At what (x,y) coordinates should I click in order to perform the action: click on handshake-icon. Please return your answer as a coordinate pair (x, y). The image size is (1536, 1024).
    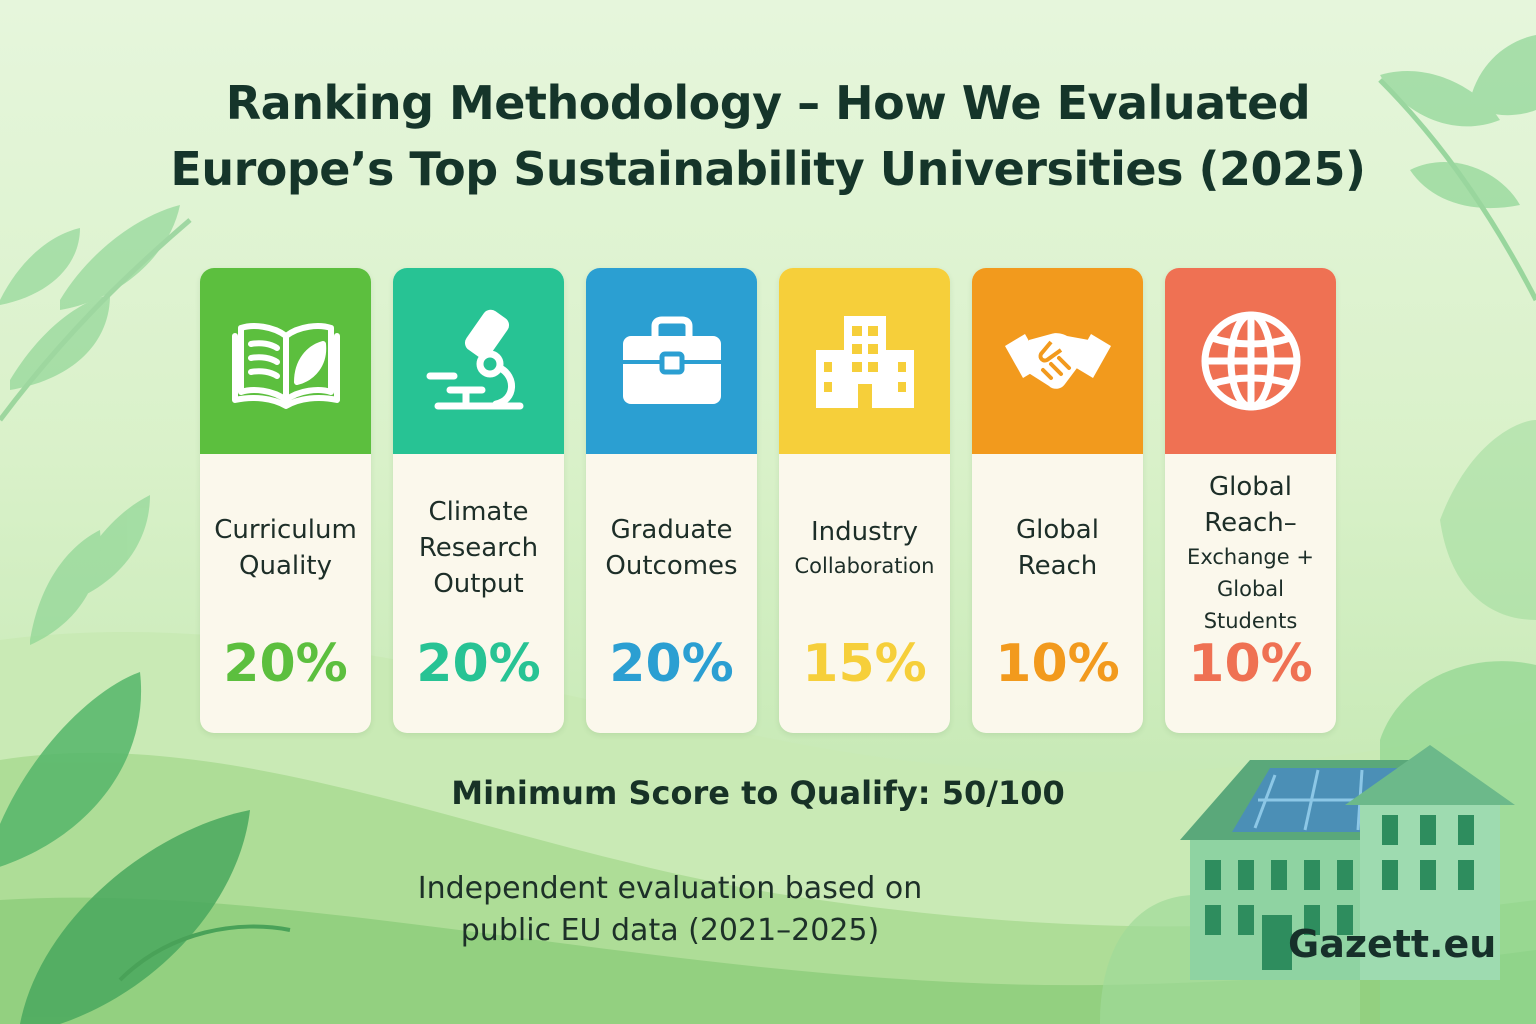
    Looking at the image, I should click on (1057, 361).